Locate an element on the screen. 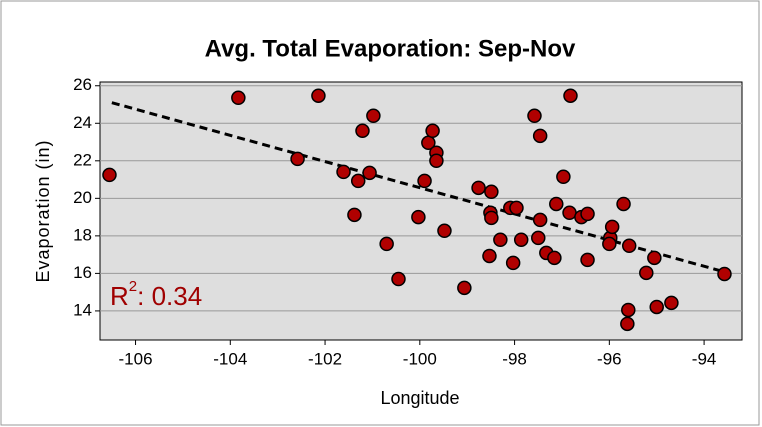  x-tick-label: -104 is located at coordinates (230, 358).